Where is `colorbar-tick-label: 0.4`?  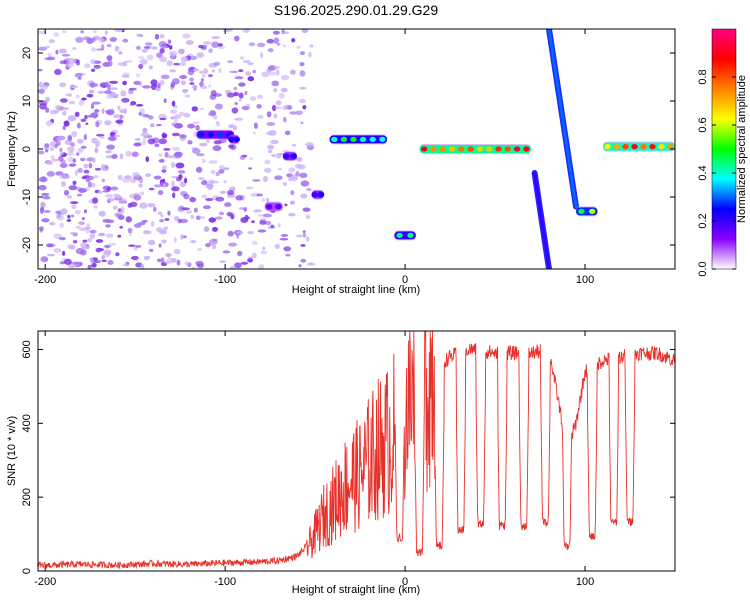
colorbar-tick-label: 0.4 is located at coordinates (703, 172).